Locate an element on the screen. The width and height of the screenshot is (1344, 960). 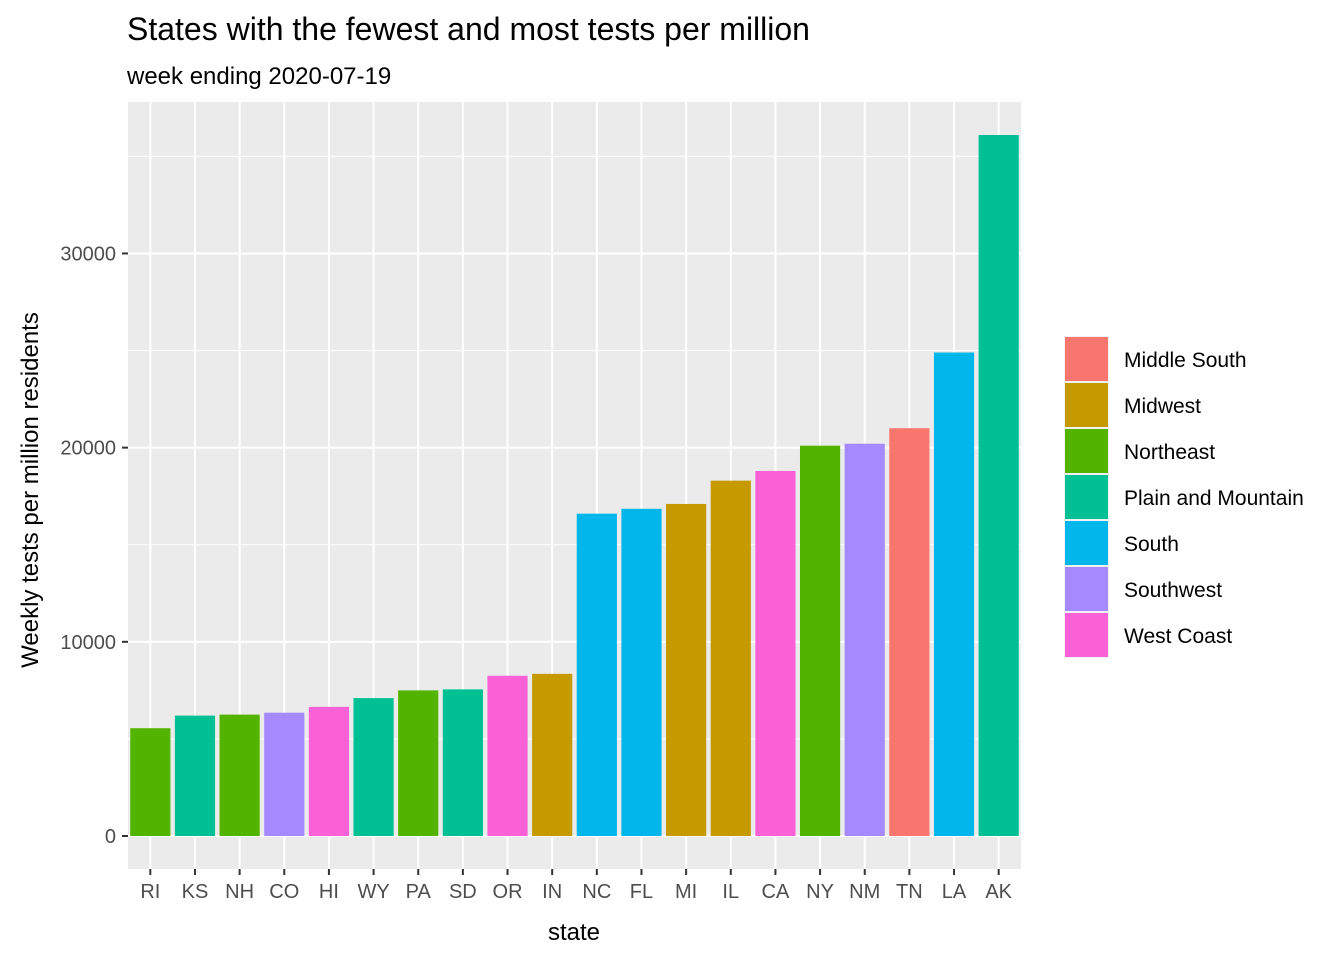
bar-or is located at coordinates (507, 755).